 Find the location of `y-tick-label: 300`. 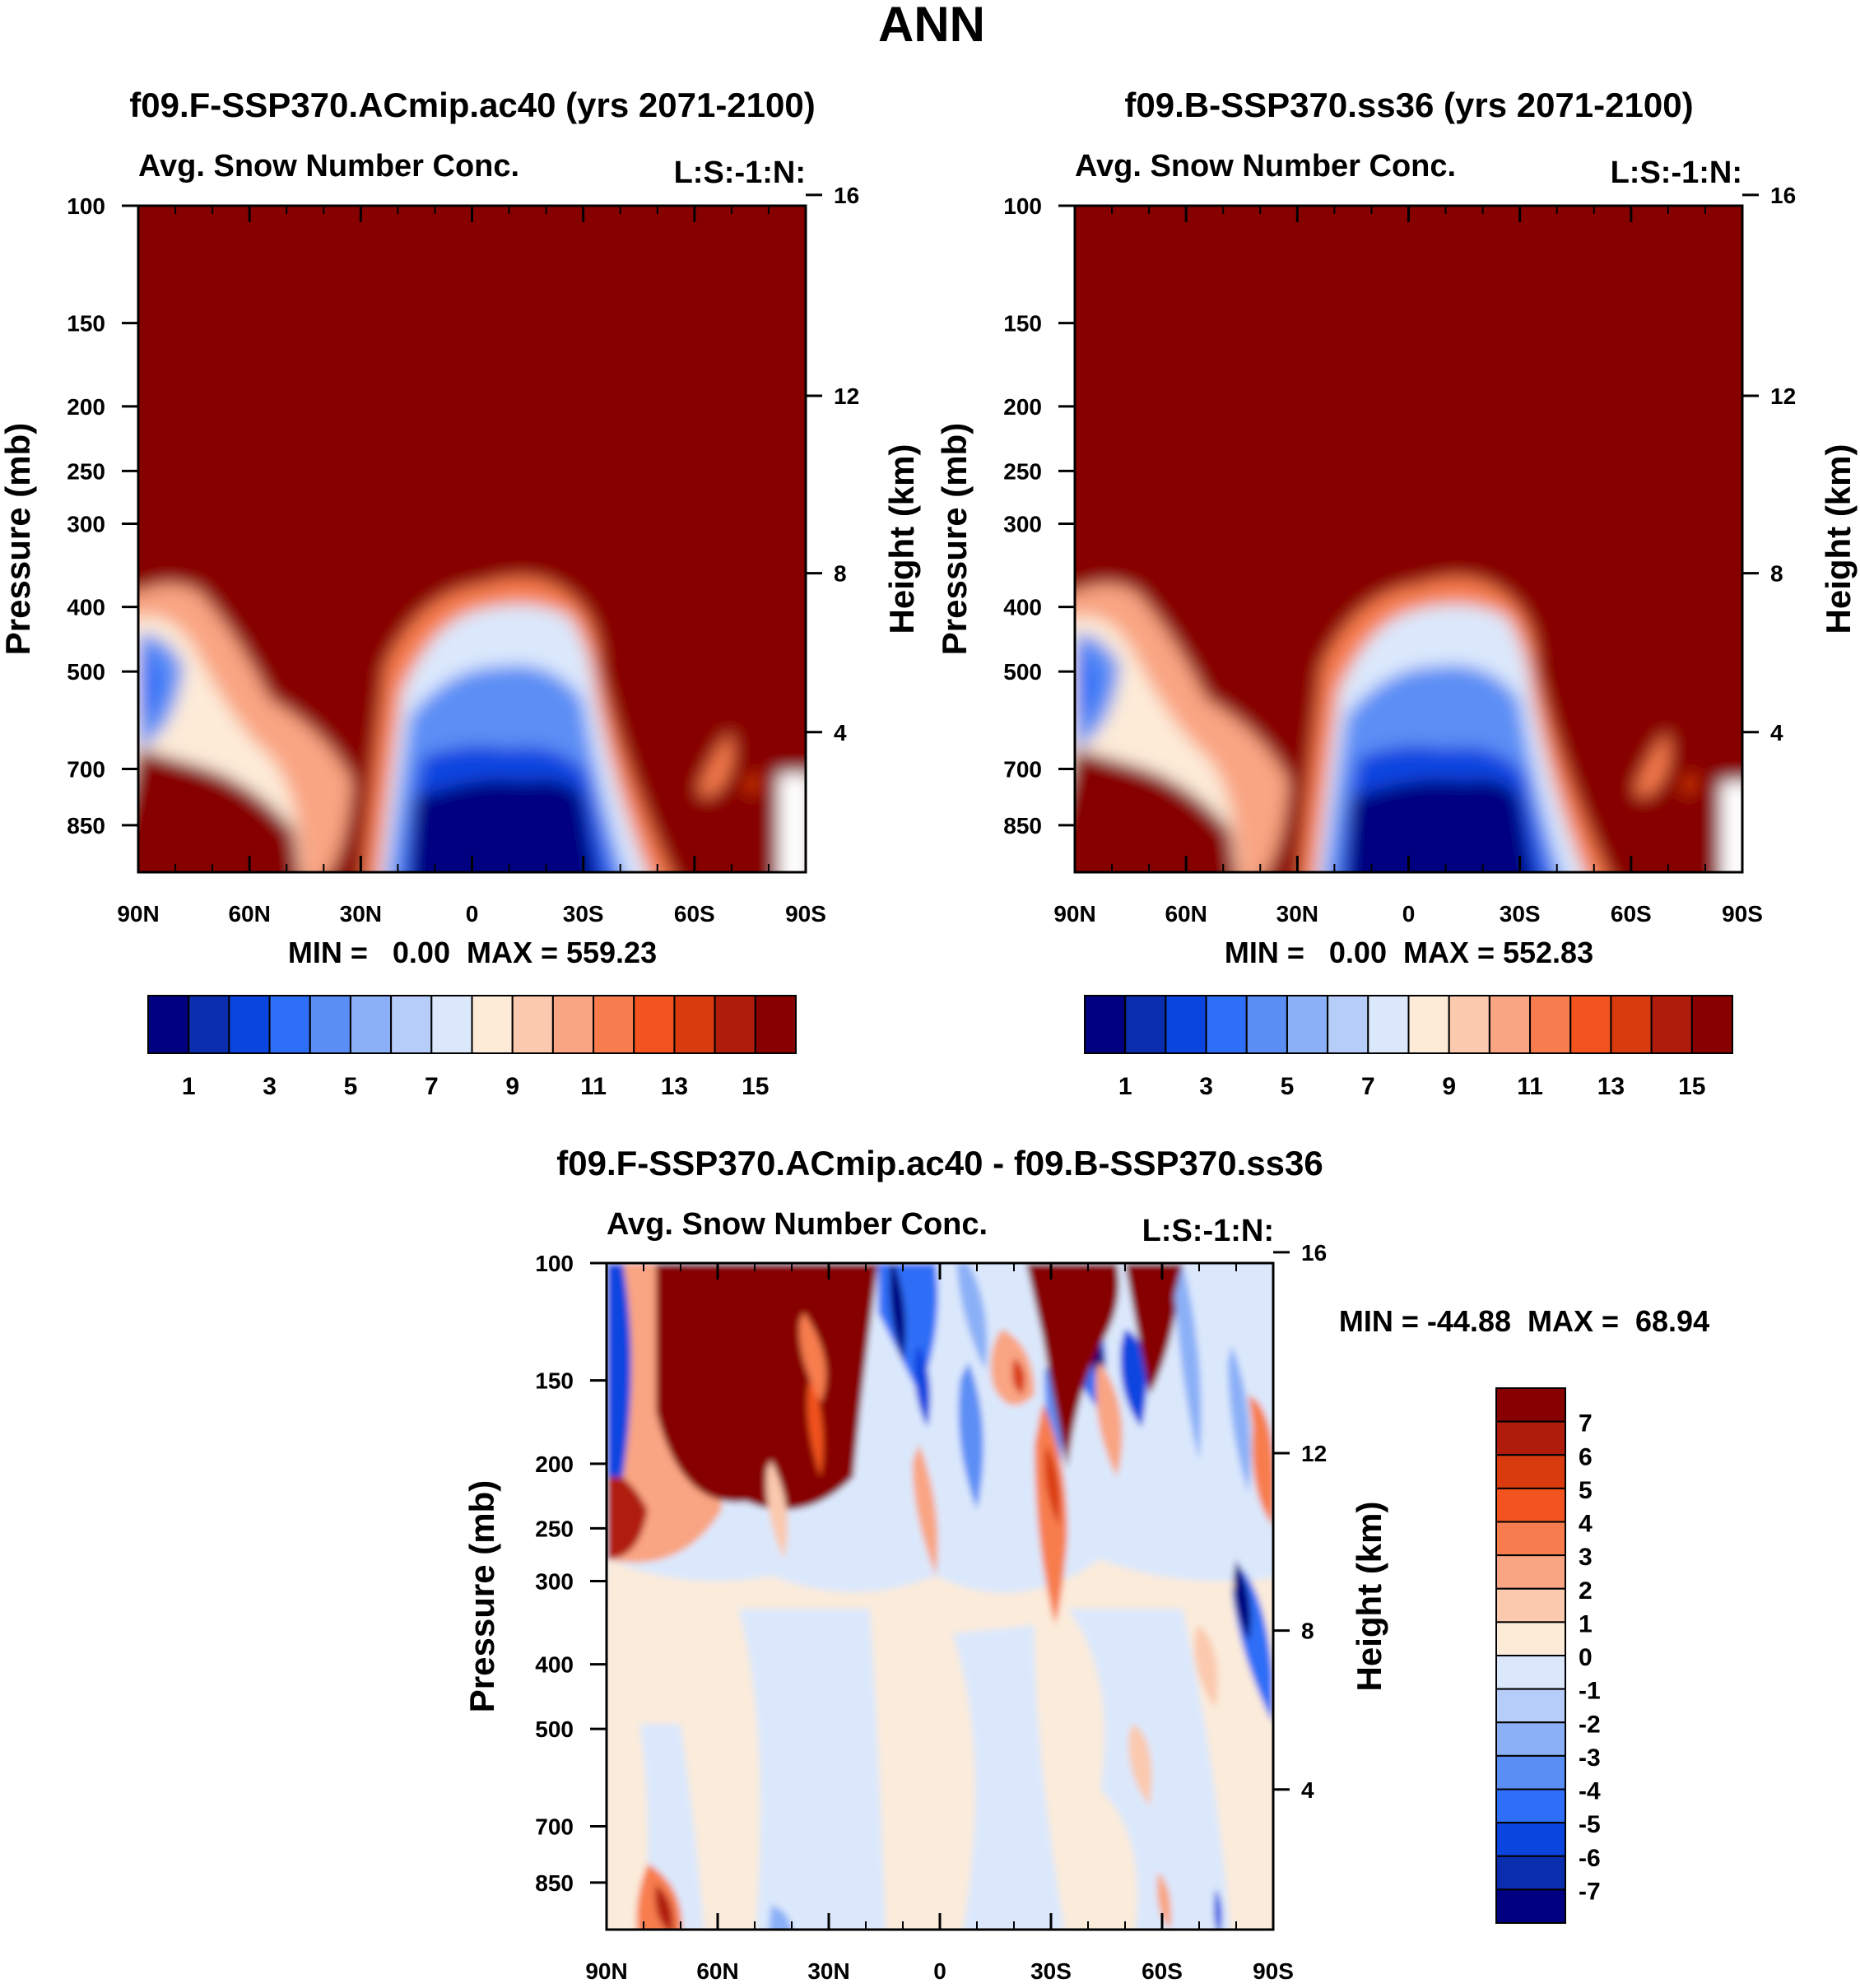

y-tick-label: 300 is located at coordinates (554, 1581).